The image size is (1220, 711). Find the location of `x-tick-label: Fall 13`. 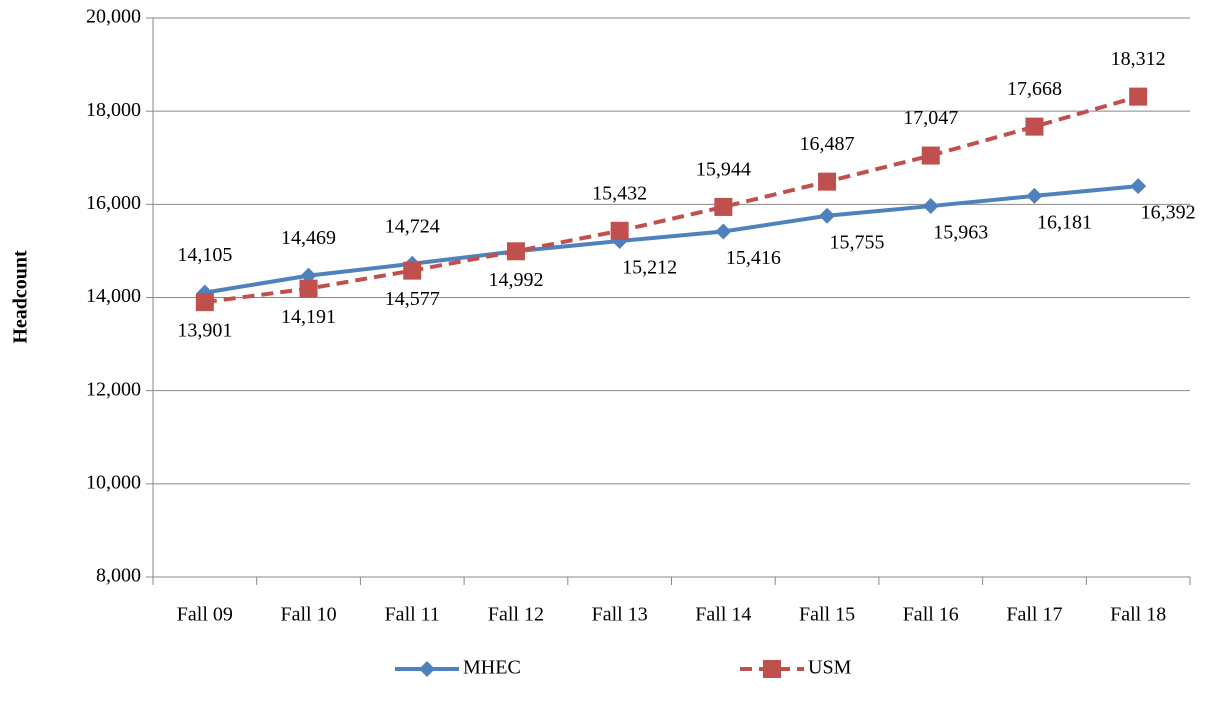

x-tick-label: Fall 13 is located at coordinates (620, 615).